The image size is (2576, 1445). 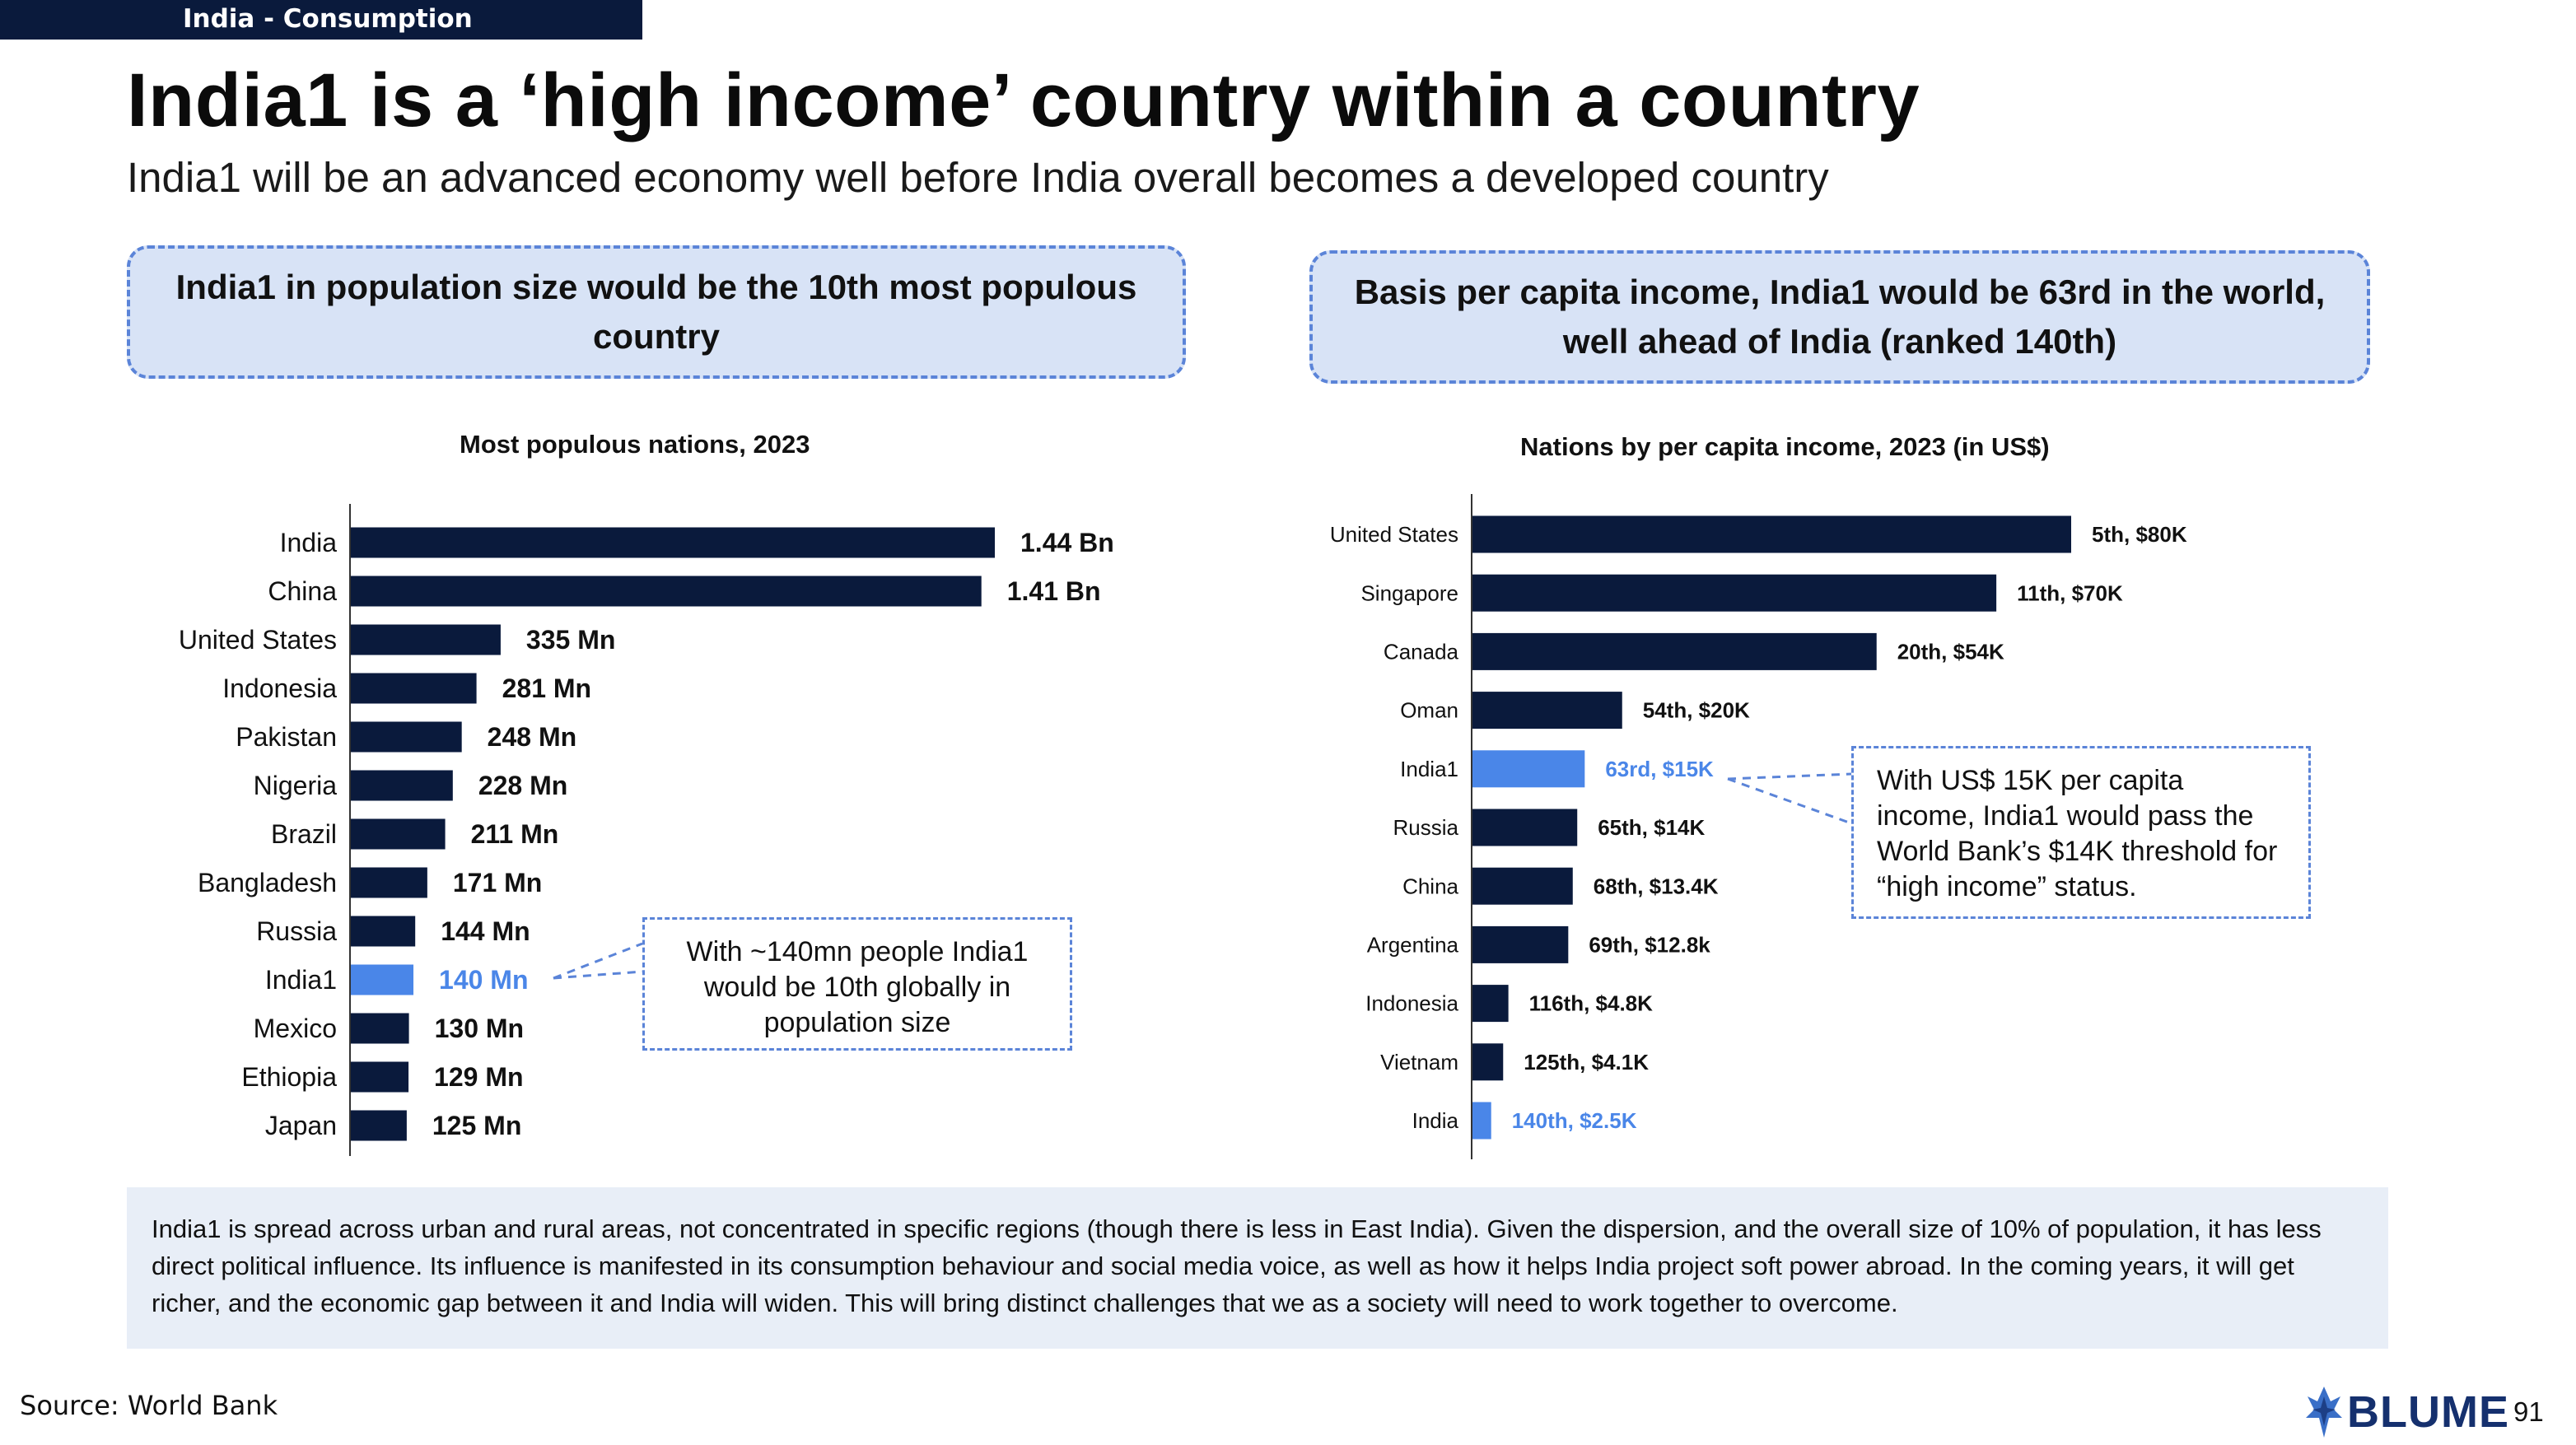 I want to click on value-label-china: 68th, $13.4K, so click(x=1656, y=886).